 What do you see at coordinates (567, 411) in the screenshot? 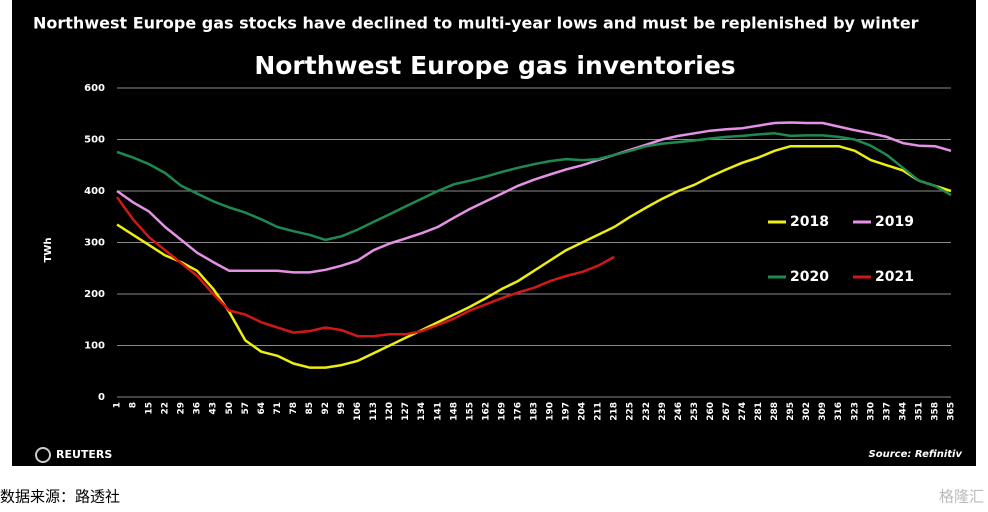
I see `x-tick-label: 197` at bounding box center [567, 411].